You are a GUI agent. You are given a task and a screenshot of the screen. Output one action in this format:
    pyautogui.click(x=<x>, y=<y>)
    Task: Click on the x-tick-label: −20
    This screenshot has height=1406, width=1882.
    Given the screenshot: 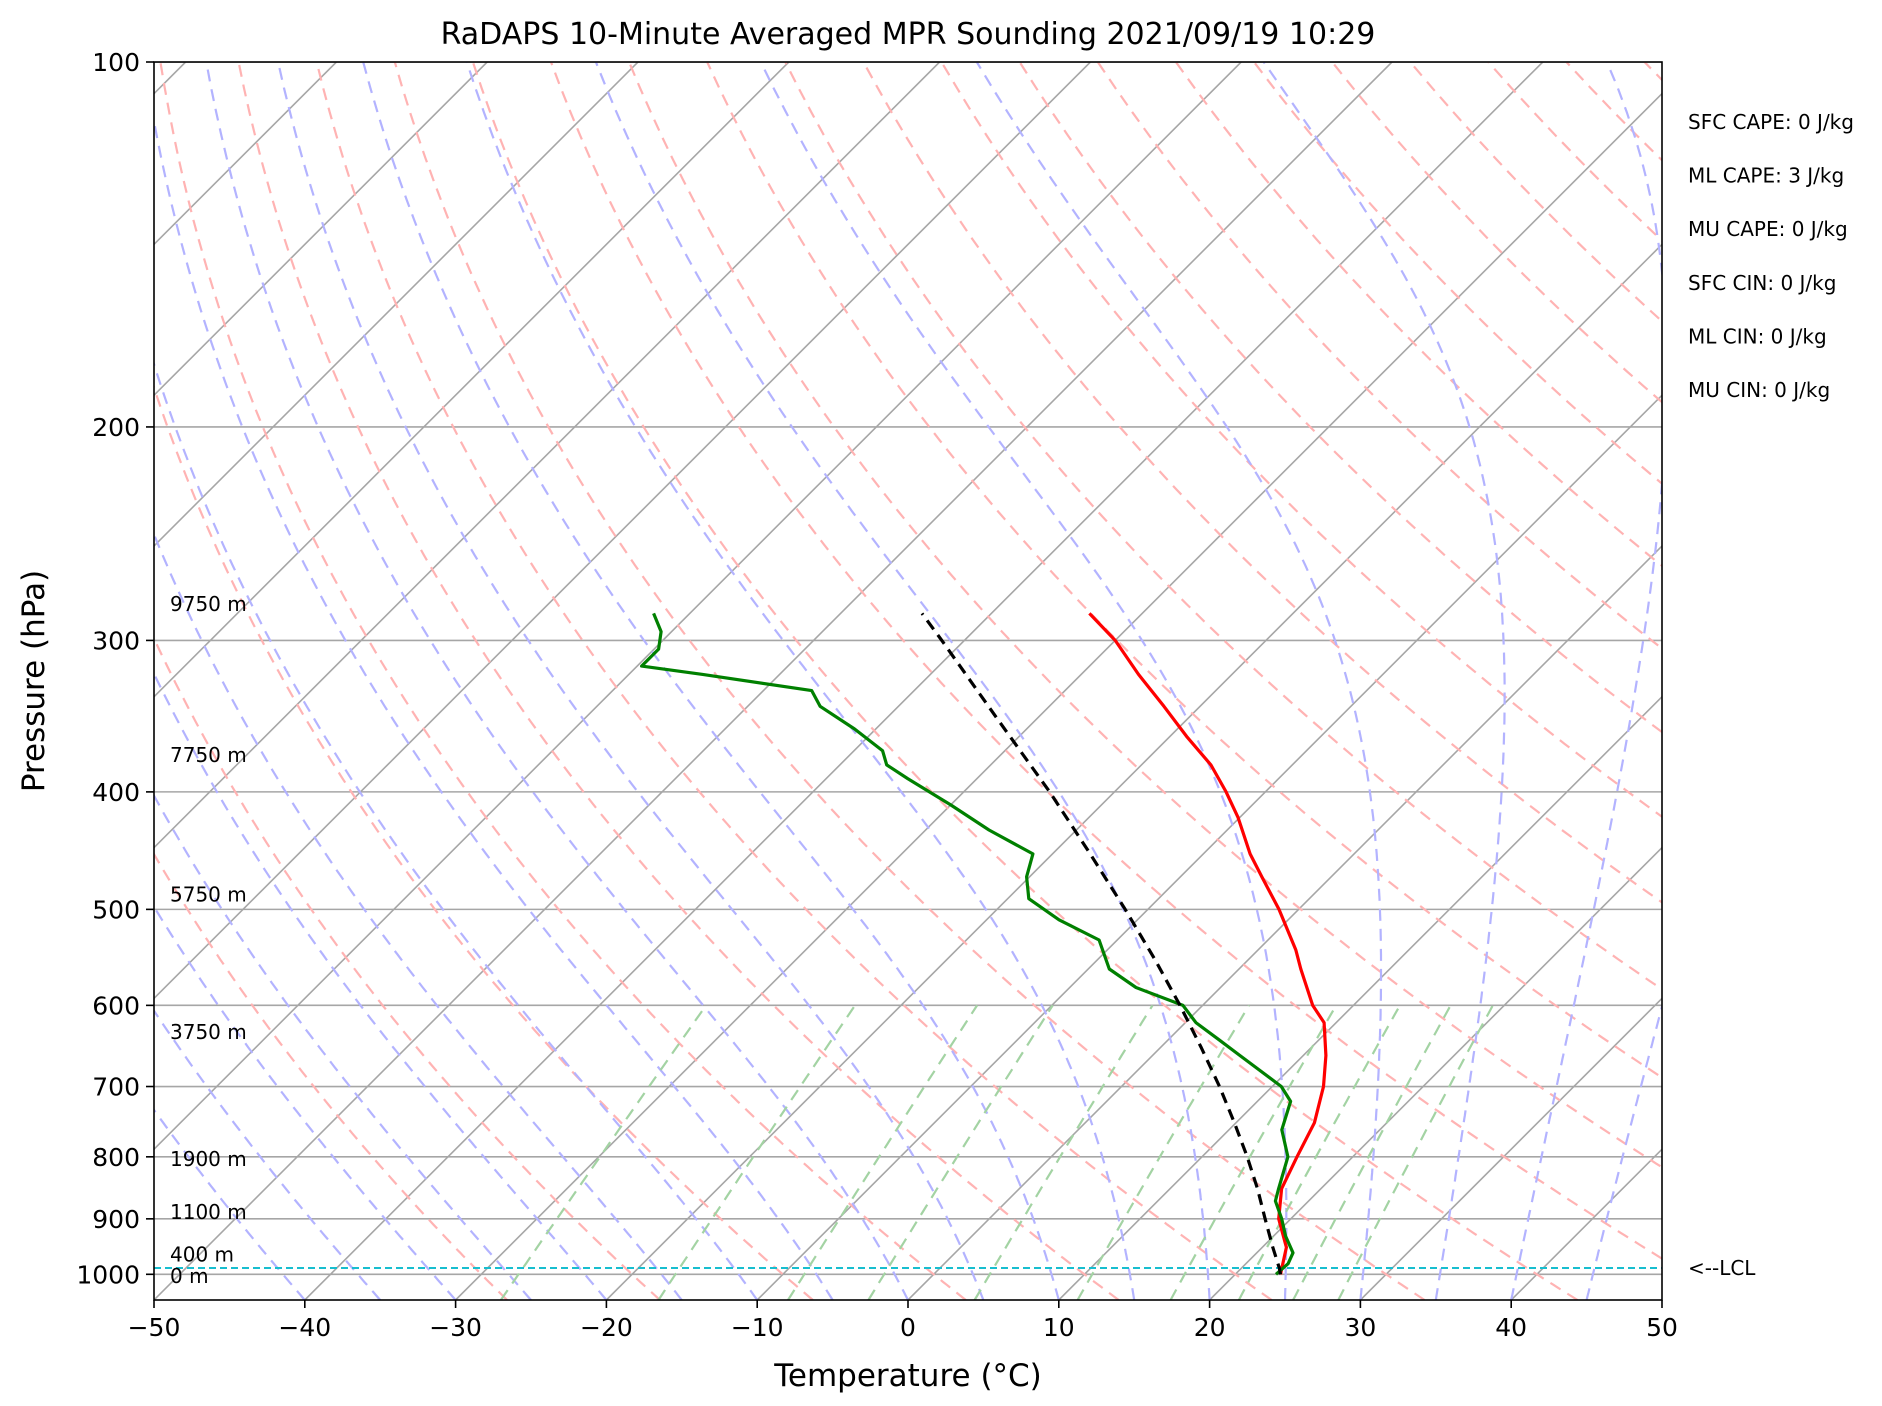 What is the action you would take?
    pyautogui.click(x=606, y=1327)
    